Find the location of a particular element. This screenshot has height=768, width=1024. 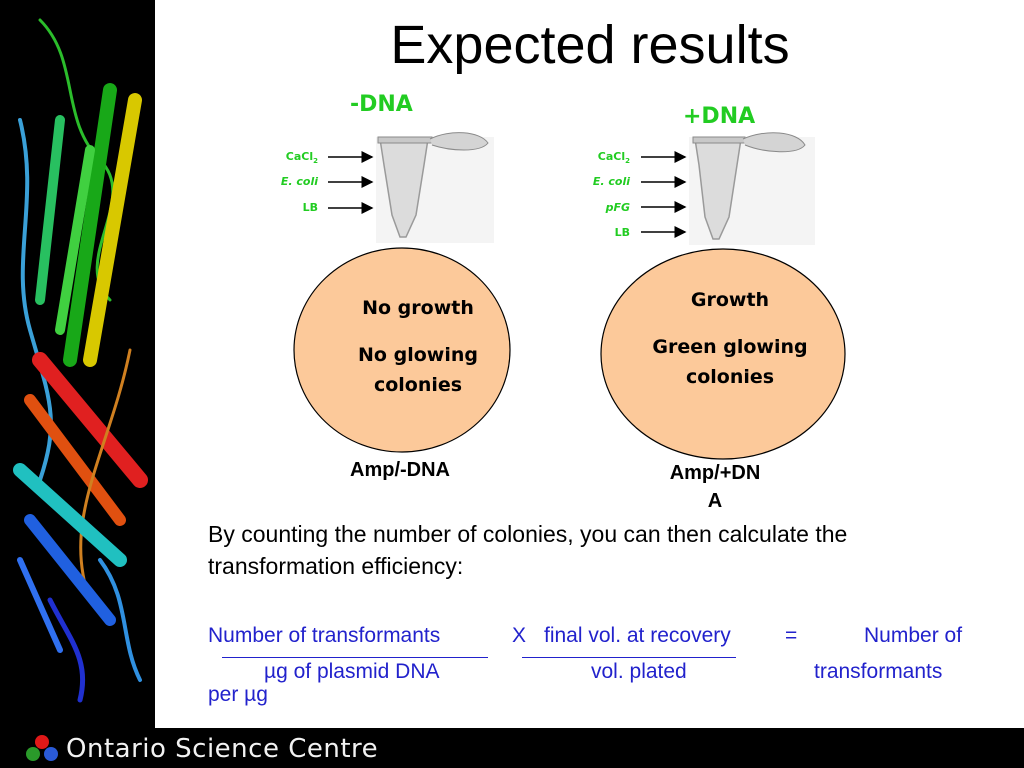

footer-bar: Ontario Science Centre is located at coordinates (512, 748).